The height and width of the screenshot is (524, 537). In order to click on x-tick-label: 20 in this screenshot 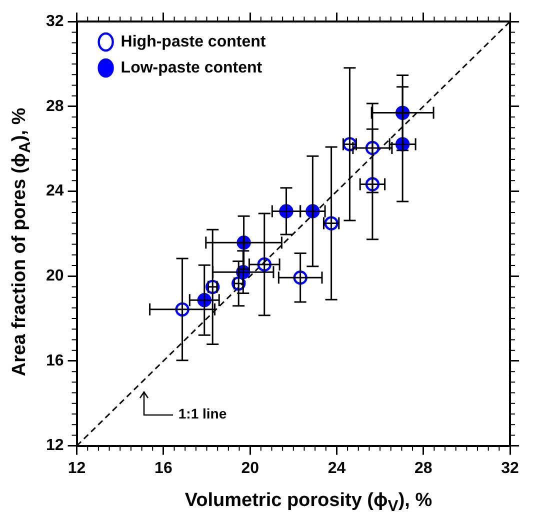, I will do `click(250, 468)`.